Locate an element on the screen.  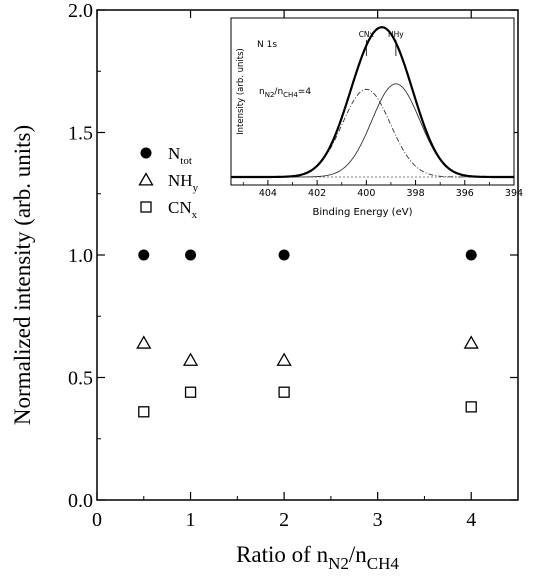
legend-marker-nhy is located at coordinates (146, 179).